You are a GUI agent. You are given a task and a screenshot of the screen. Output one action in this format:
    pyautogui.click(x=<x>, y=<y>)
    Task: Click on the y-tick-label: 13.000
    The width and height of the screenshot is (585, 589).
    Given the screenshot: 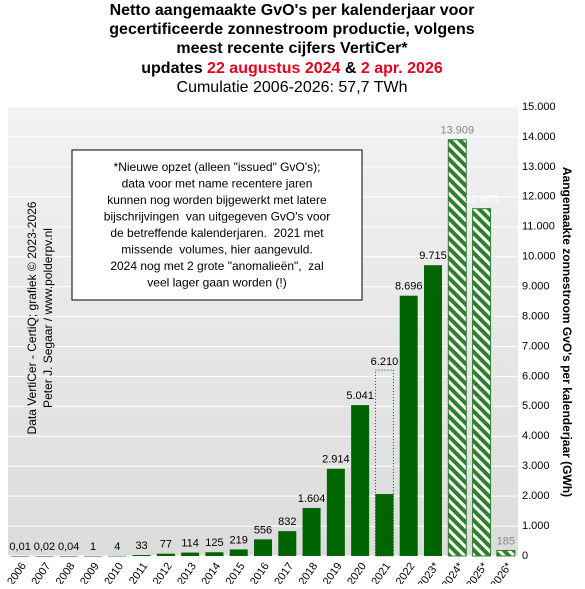 What is the action you would take?
    pyautogui.click(x=539, y=167)
    